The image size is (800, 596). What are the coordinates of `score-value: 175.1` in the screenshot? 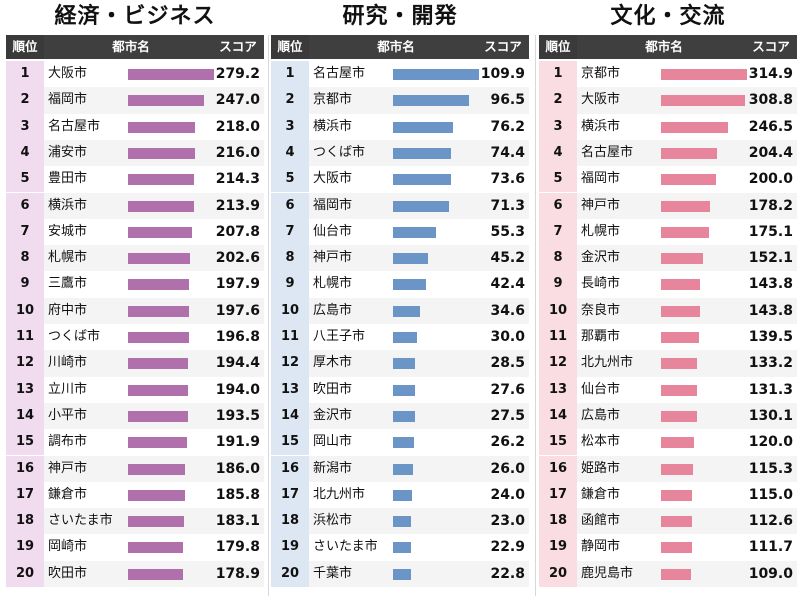 It's located at (770, 231).